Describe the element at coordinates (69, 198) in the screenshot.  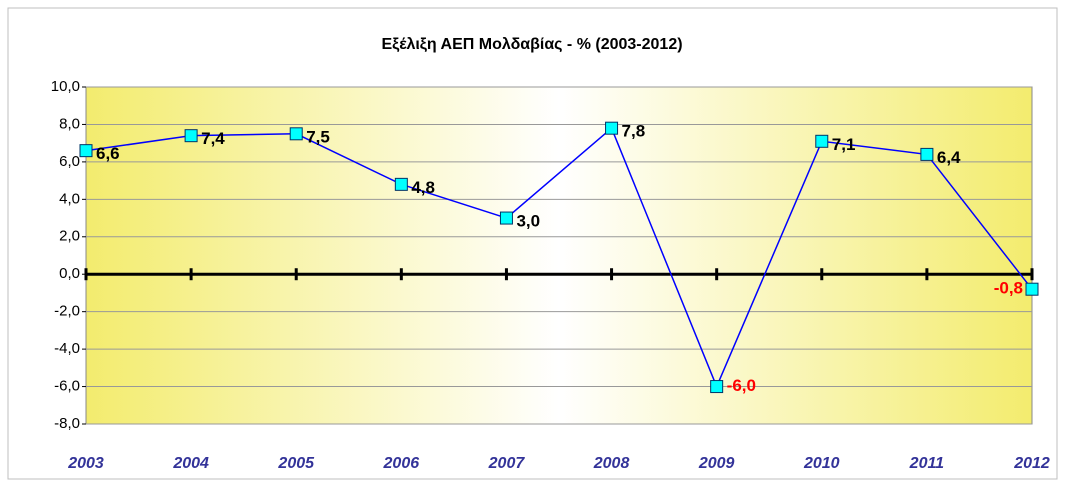
I see `y-tick-label: 4,0` at that location.